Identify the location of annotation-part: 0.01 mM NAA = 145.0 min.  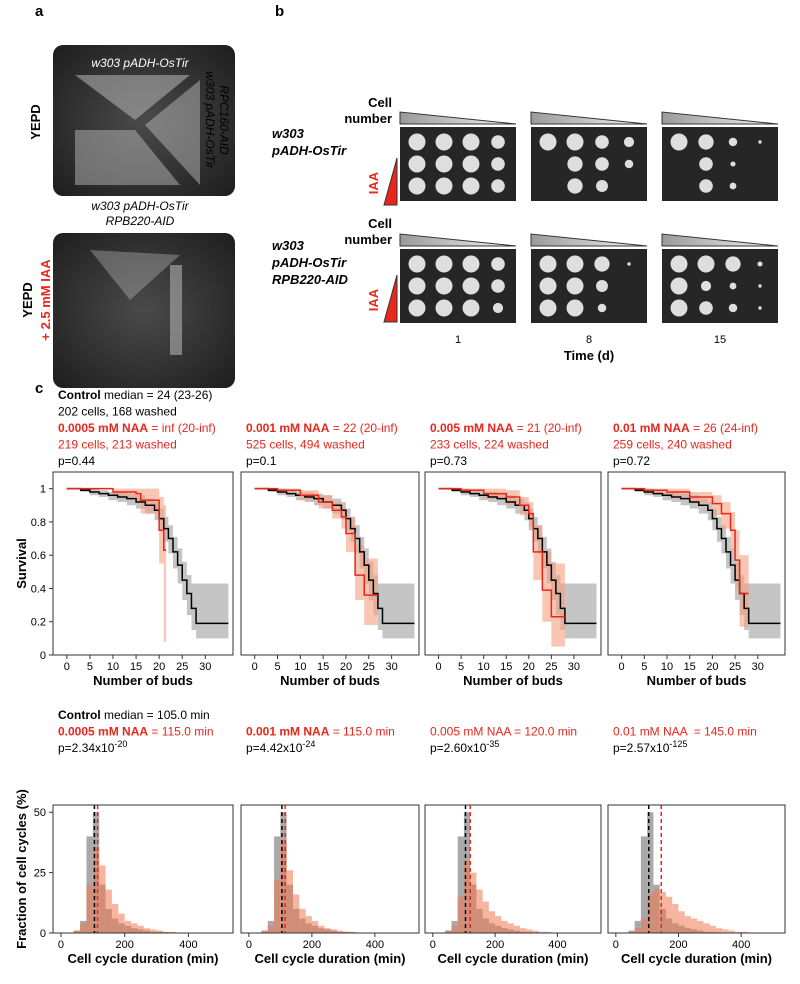
(685, 732).